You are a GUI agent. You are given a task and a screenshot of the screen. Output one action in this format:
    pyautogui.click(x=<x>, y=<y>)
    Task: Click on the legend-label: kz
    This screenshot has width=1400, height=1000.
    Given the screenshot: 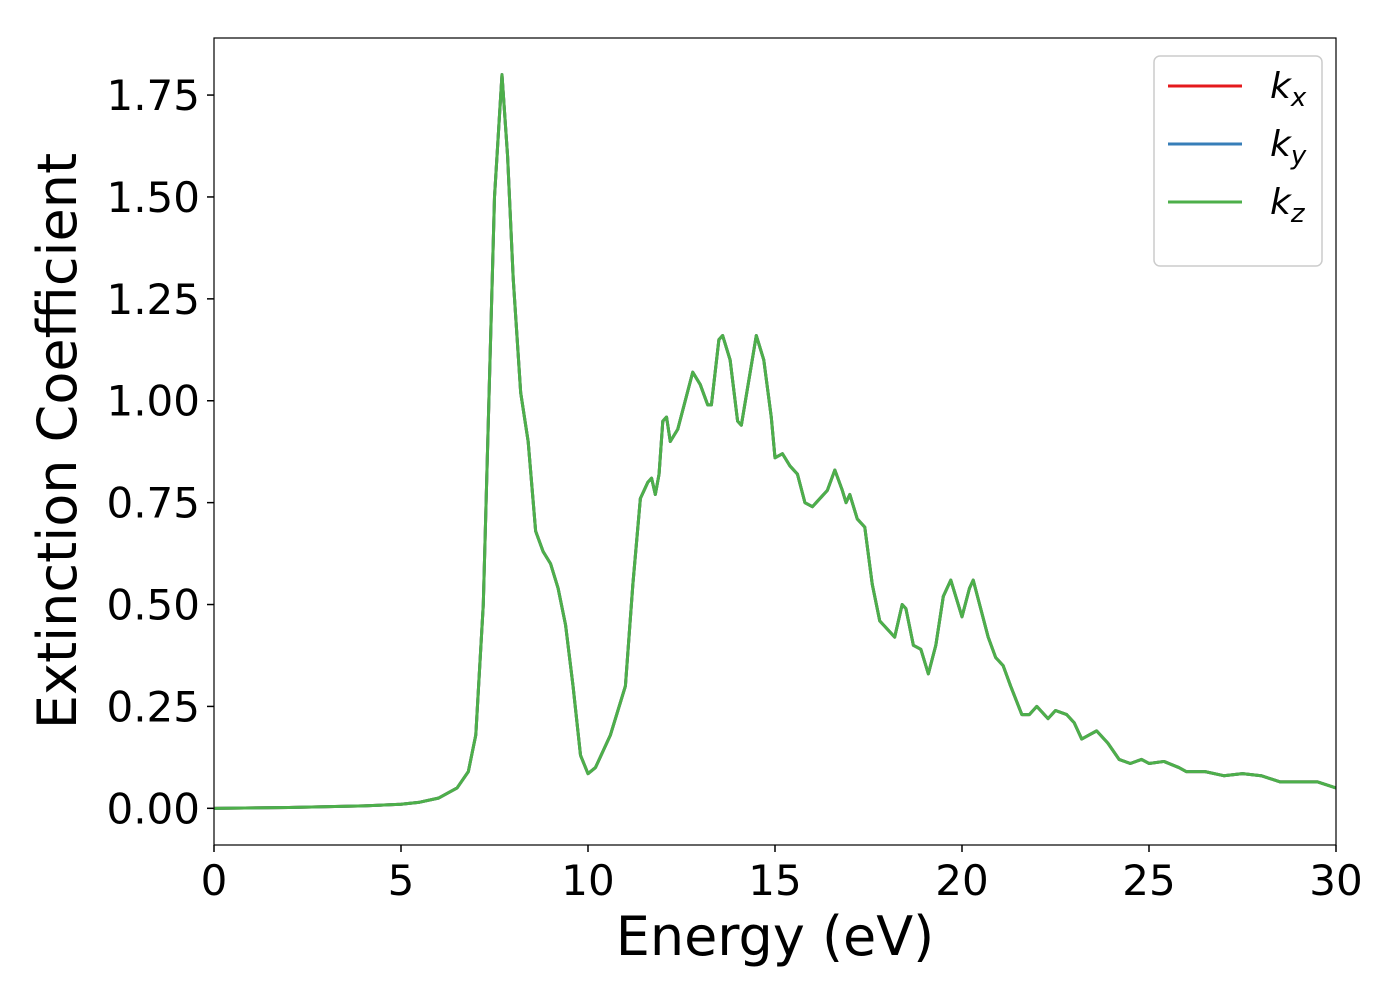 What is the action you would take?
    pyautogui.click(x=1288, y=205)
    